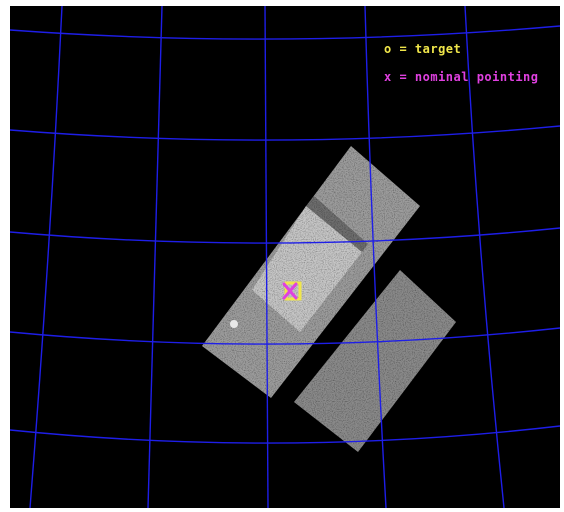  What do you see at coordinates (461, 77) in the screenshot?
I see `legend-pointing: x = nominal pointing` at bounding box center [461, 77].